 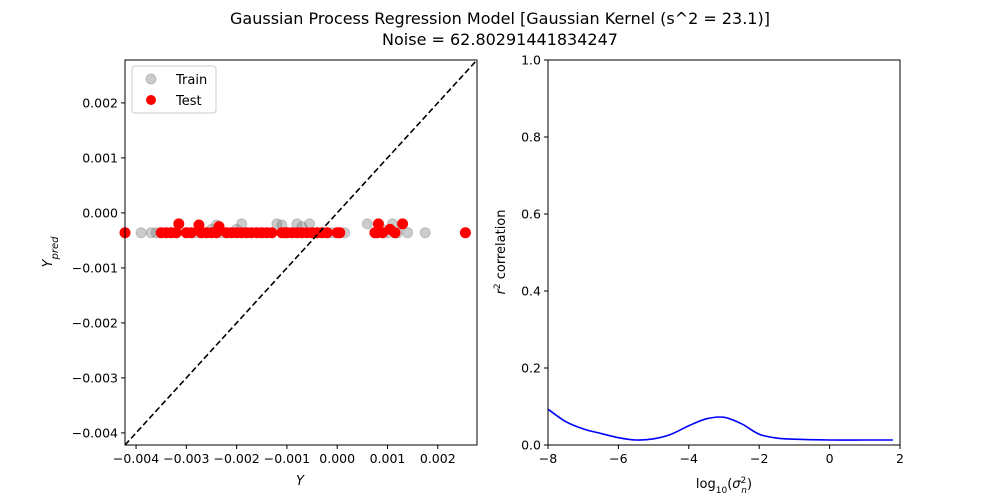 I want to click on x-tick-label: 2, so click(x=900, y=458).